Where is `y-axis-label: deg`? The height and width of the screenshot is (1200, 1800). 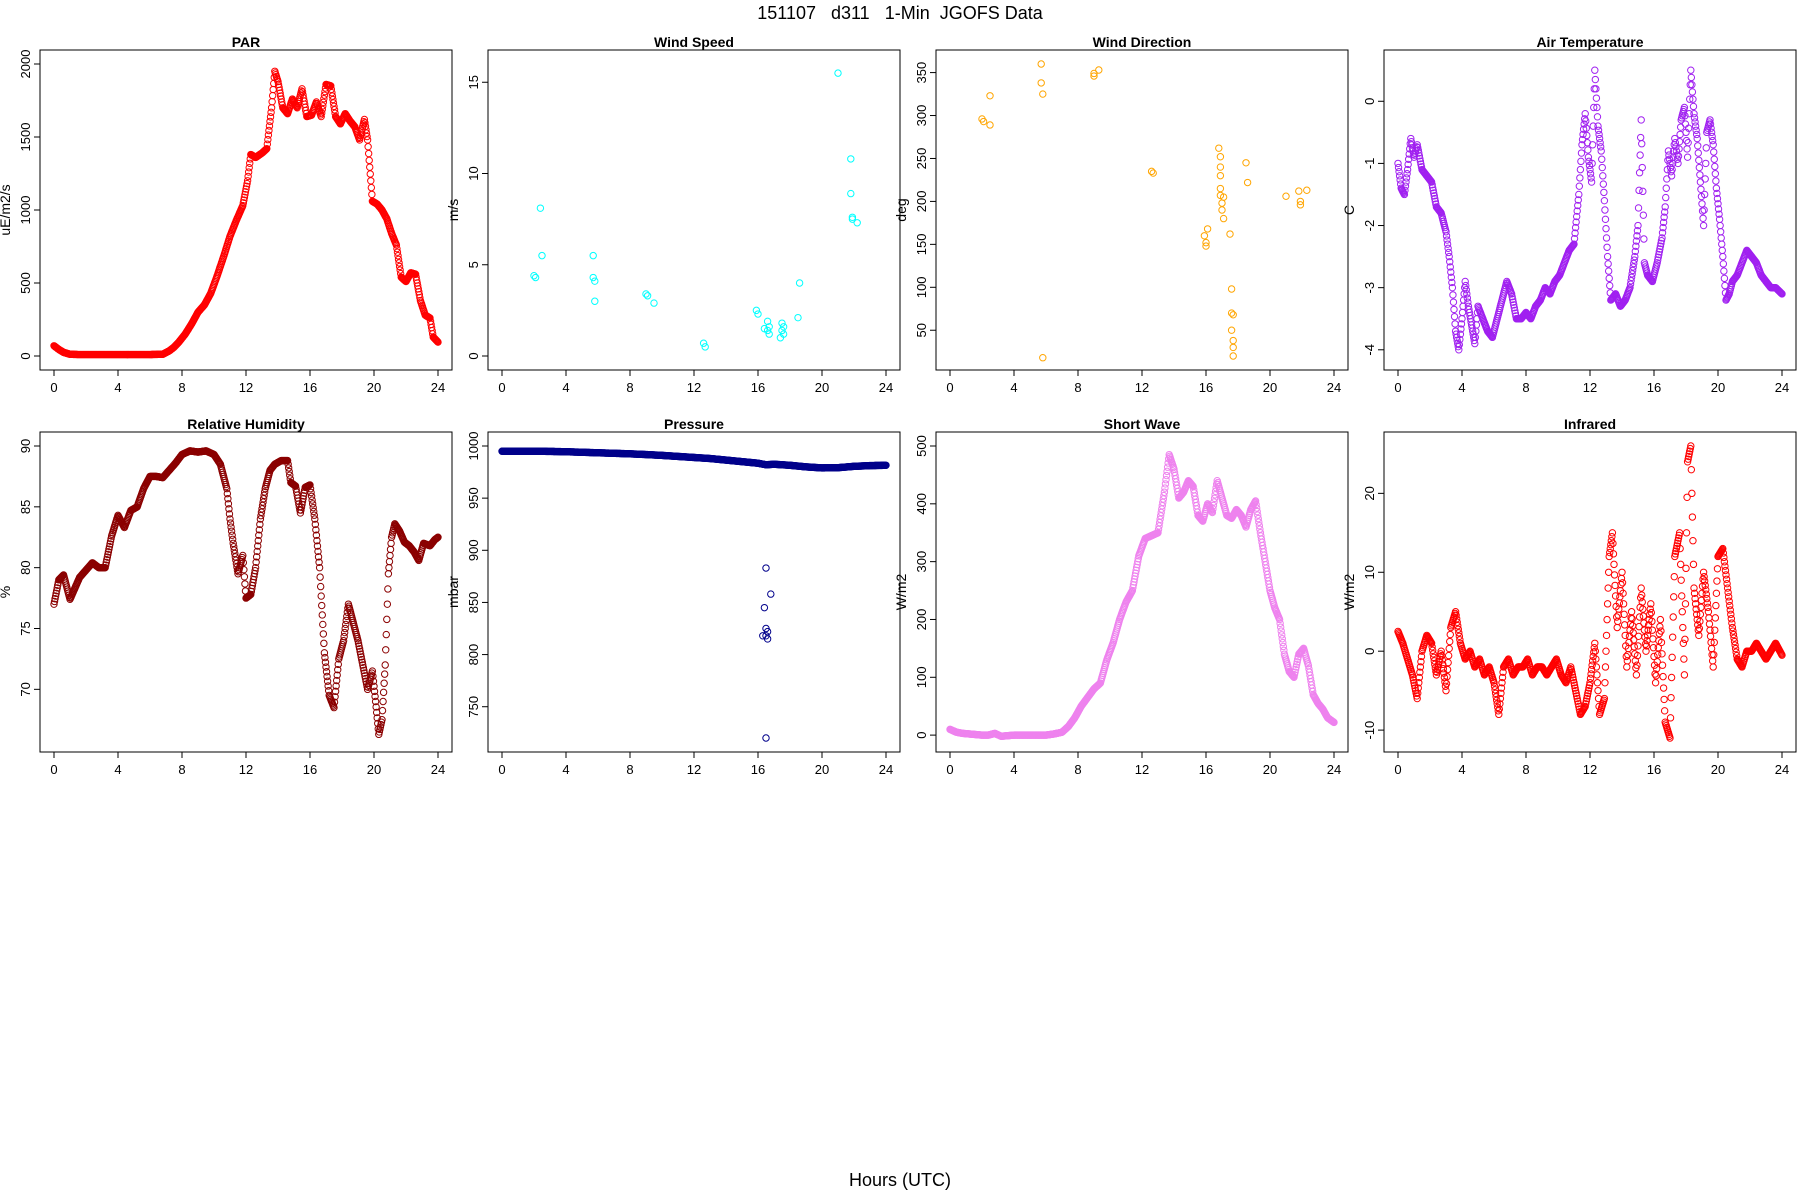 y-axis-label: deg is located at coordinates (901, 209).